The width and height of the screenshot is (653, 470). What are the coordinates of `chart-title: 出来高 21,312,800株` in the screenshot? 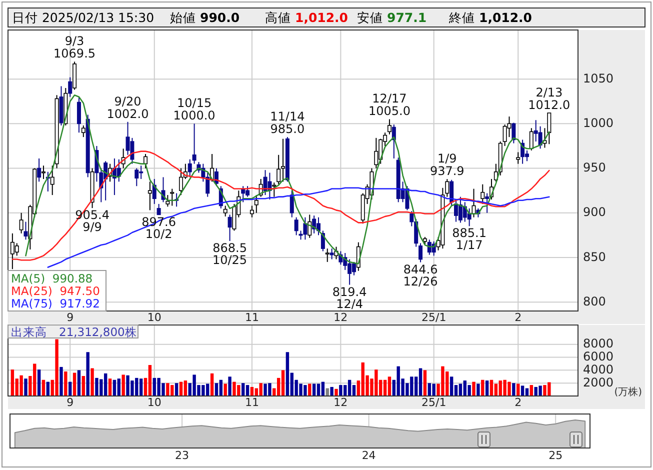 It's located at (74, 332).